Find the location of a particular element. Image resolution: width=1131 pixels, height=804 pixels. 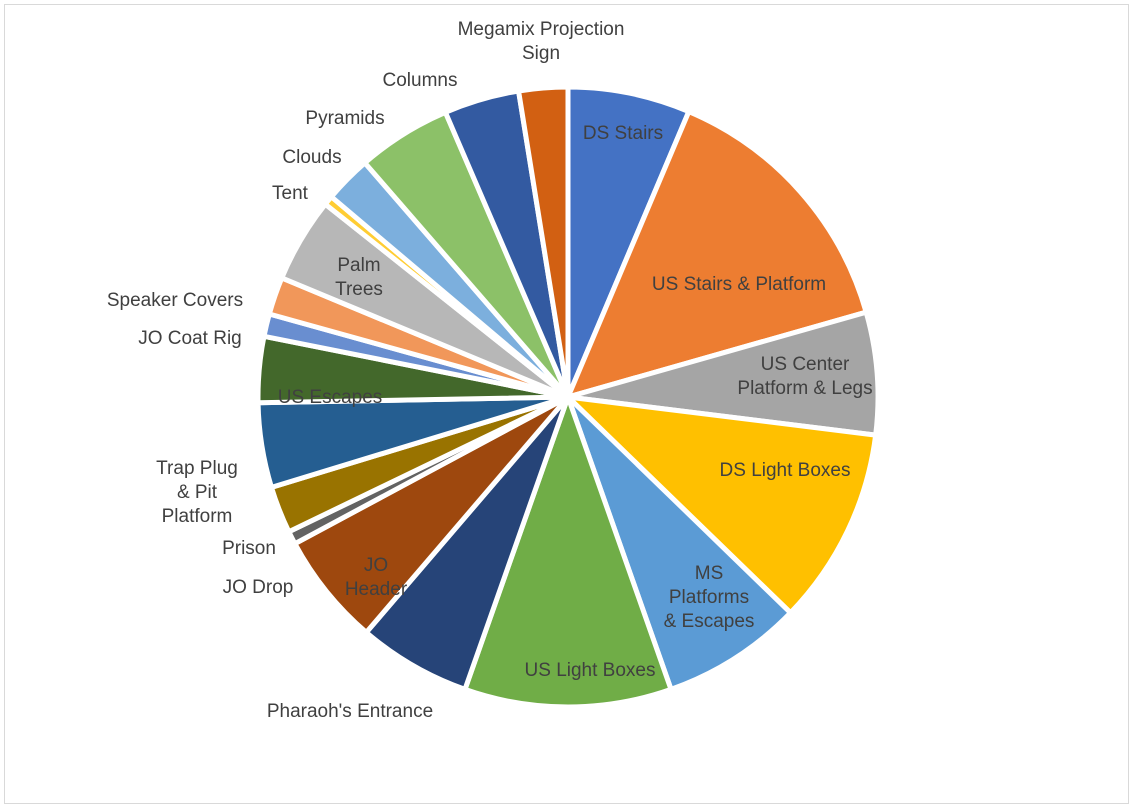

pie-slice-label: Clouds is located at coordinates (311, 157).